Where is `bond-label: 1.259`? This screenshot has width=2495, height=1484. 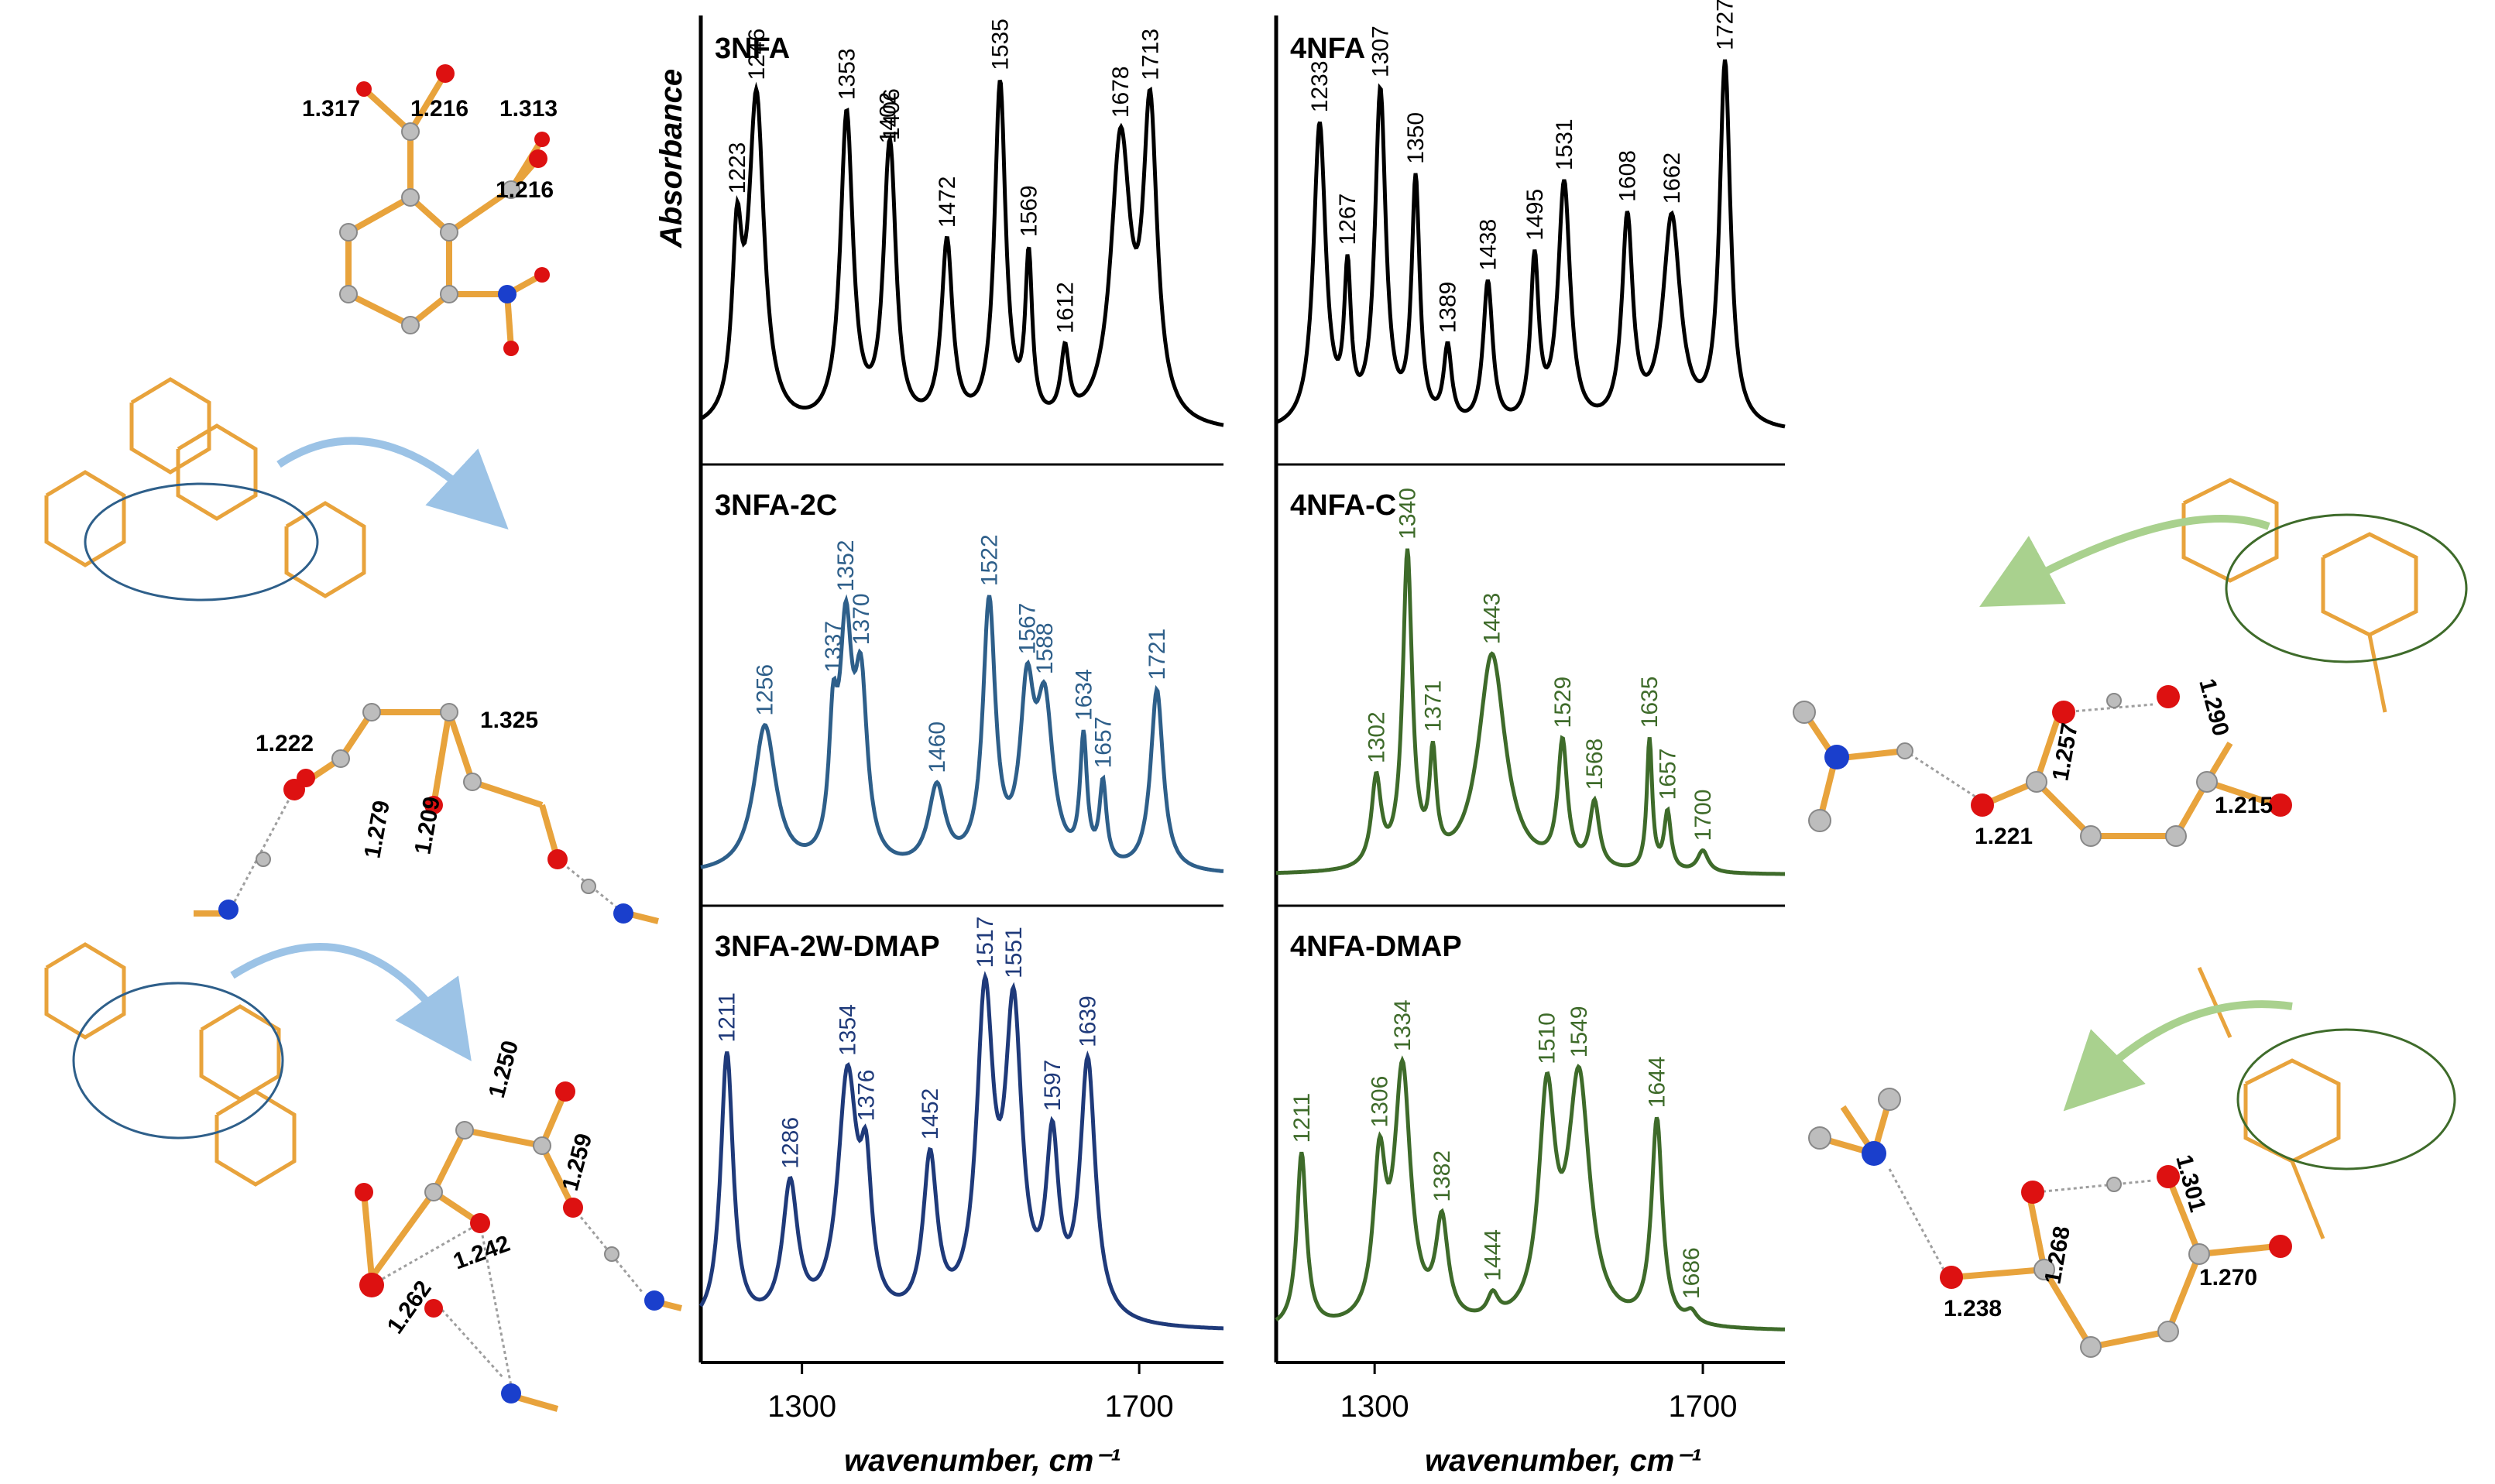 bond-label: 1.259 is located at coordinates (578, 1162).